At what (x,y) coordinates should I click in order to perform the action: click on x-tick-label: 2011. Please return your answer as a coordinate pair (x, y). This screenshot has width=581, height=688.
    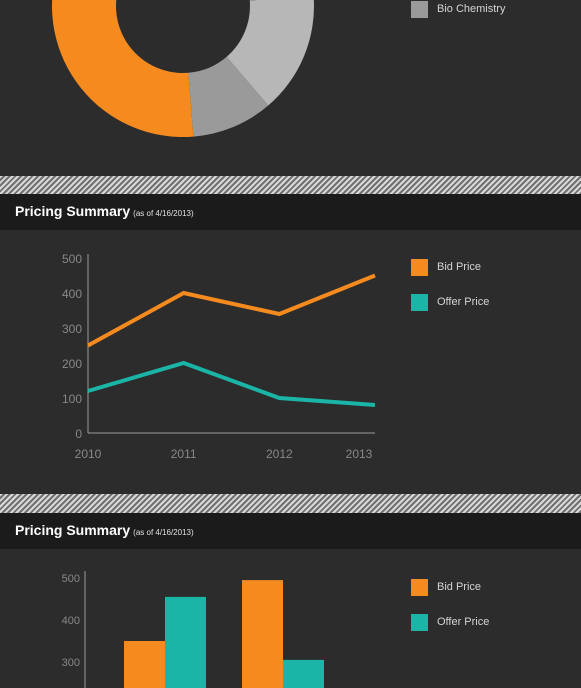
    Looking at the image, I should click on (184, 454).